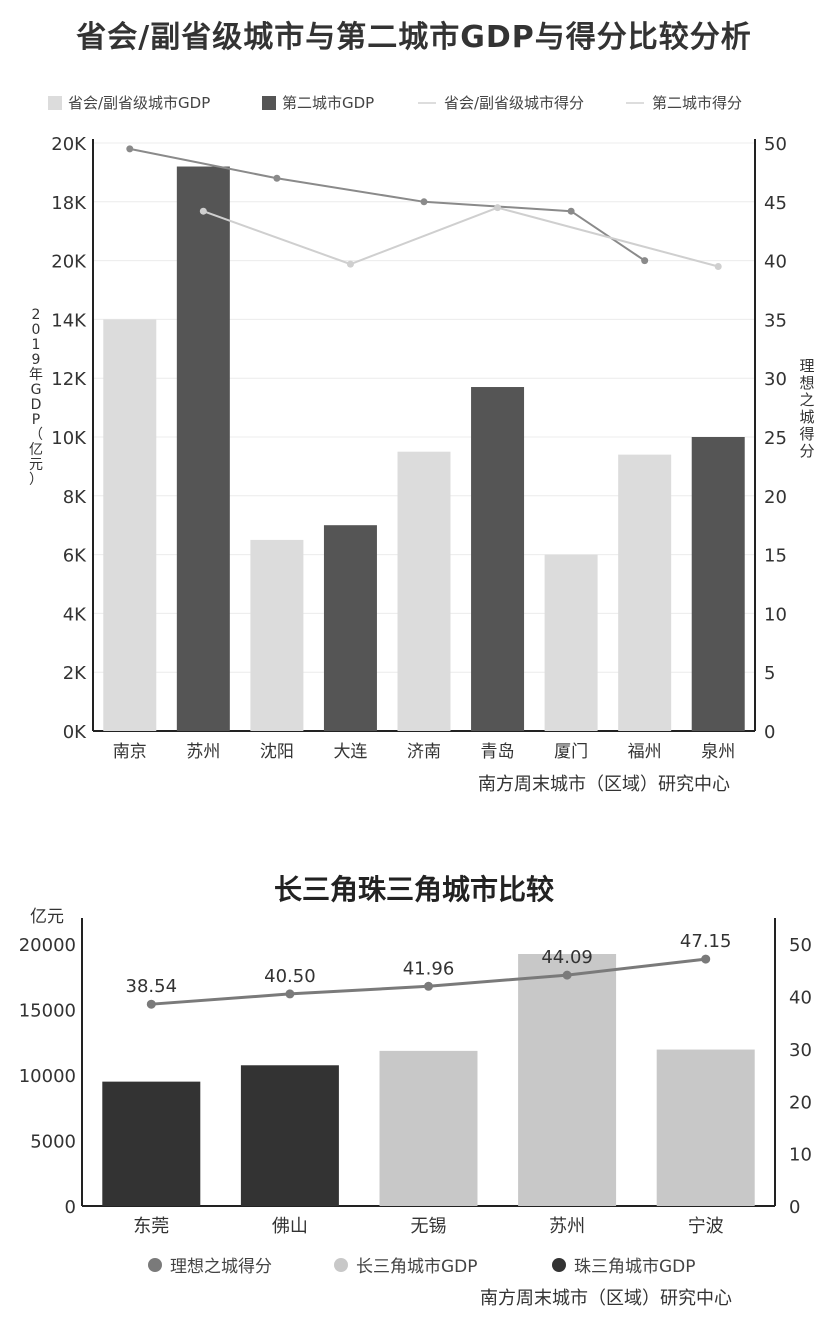 This screenshot has height=1319, width=828. I want to click on legend-label: 第二城市得分, so click(697, 103).